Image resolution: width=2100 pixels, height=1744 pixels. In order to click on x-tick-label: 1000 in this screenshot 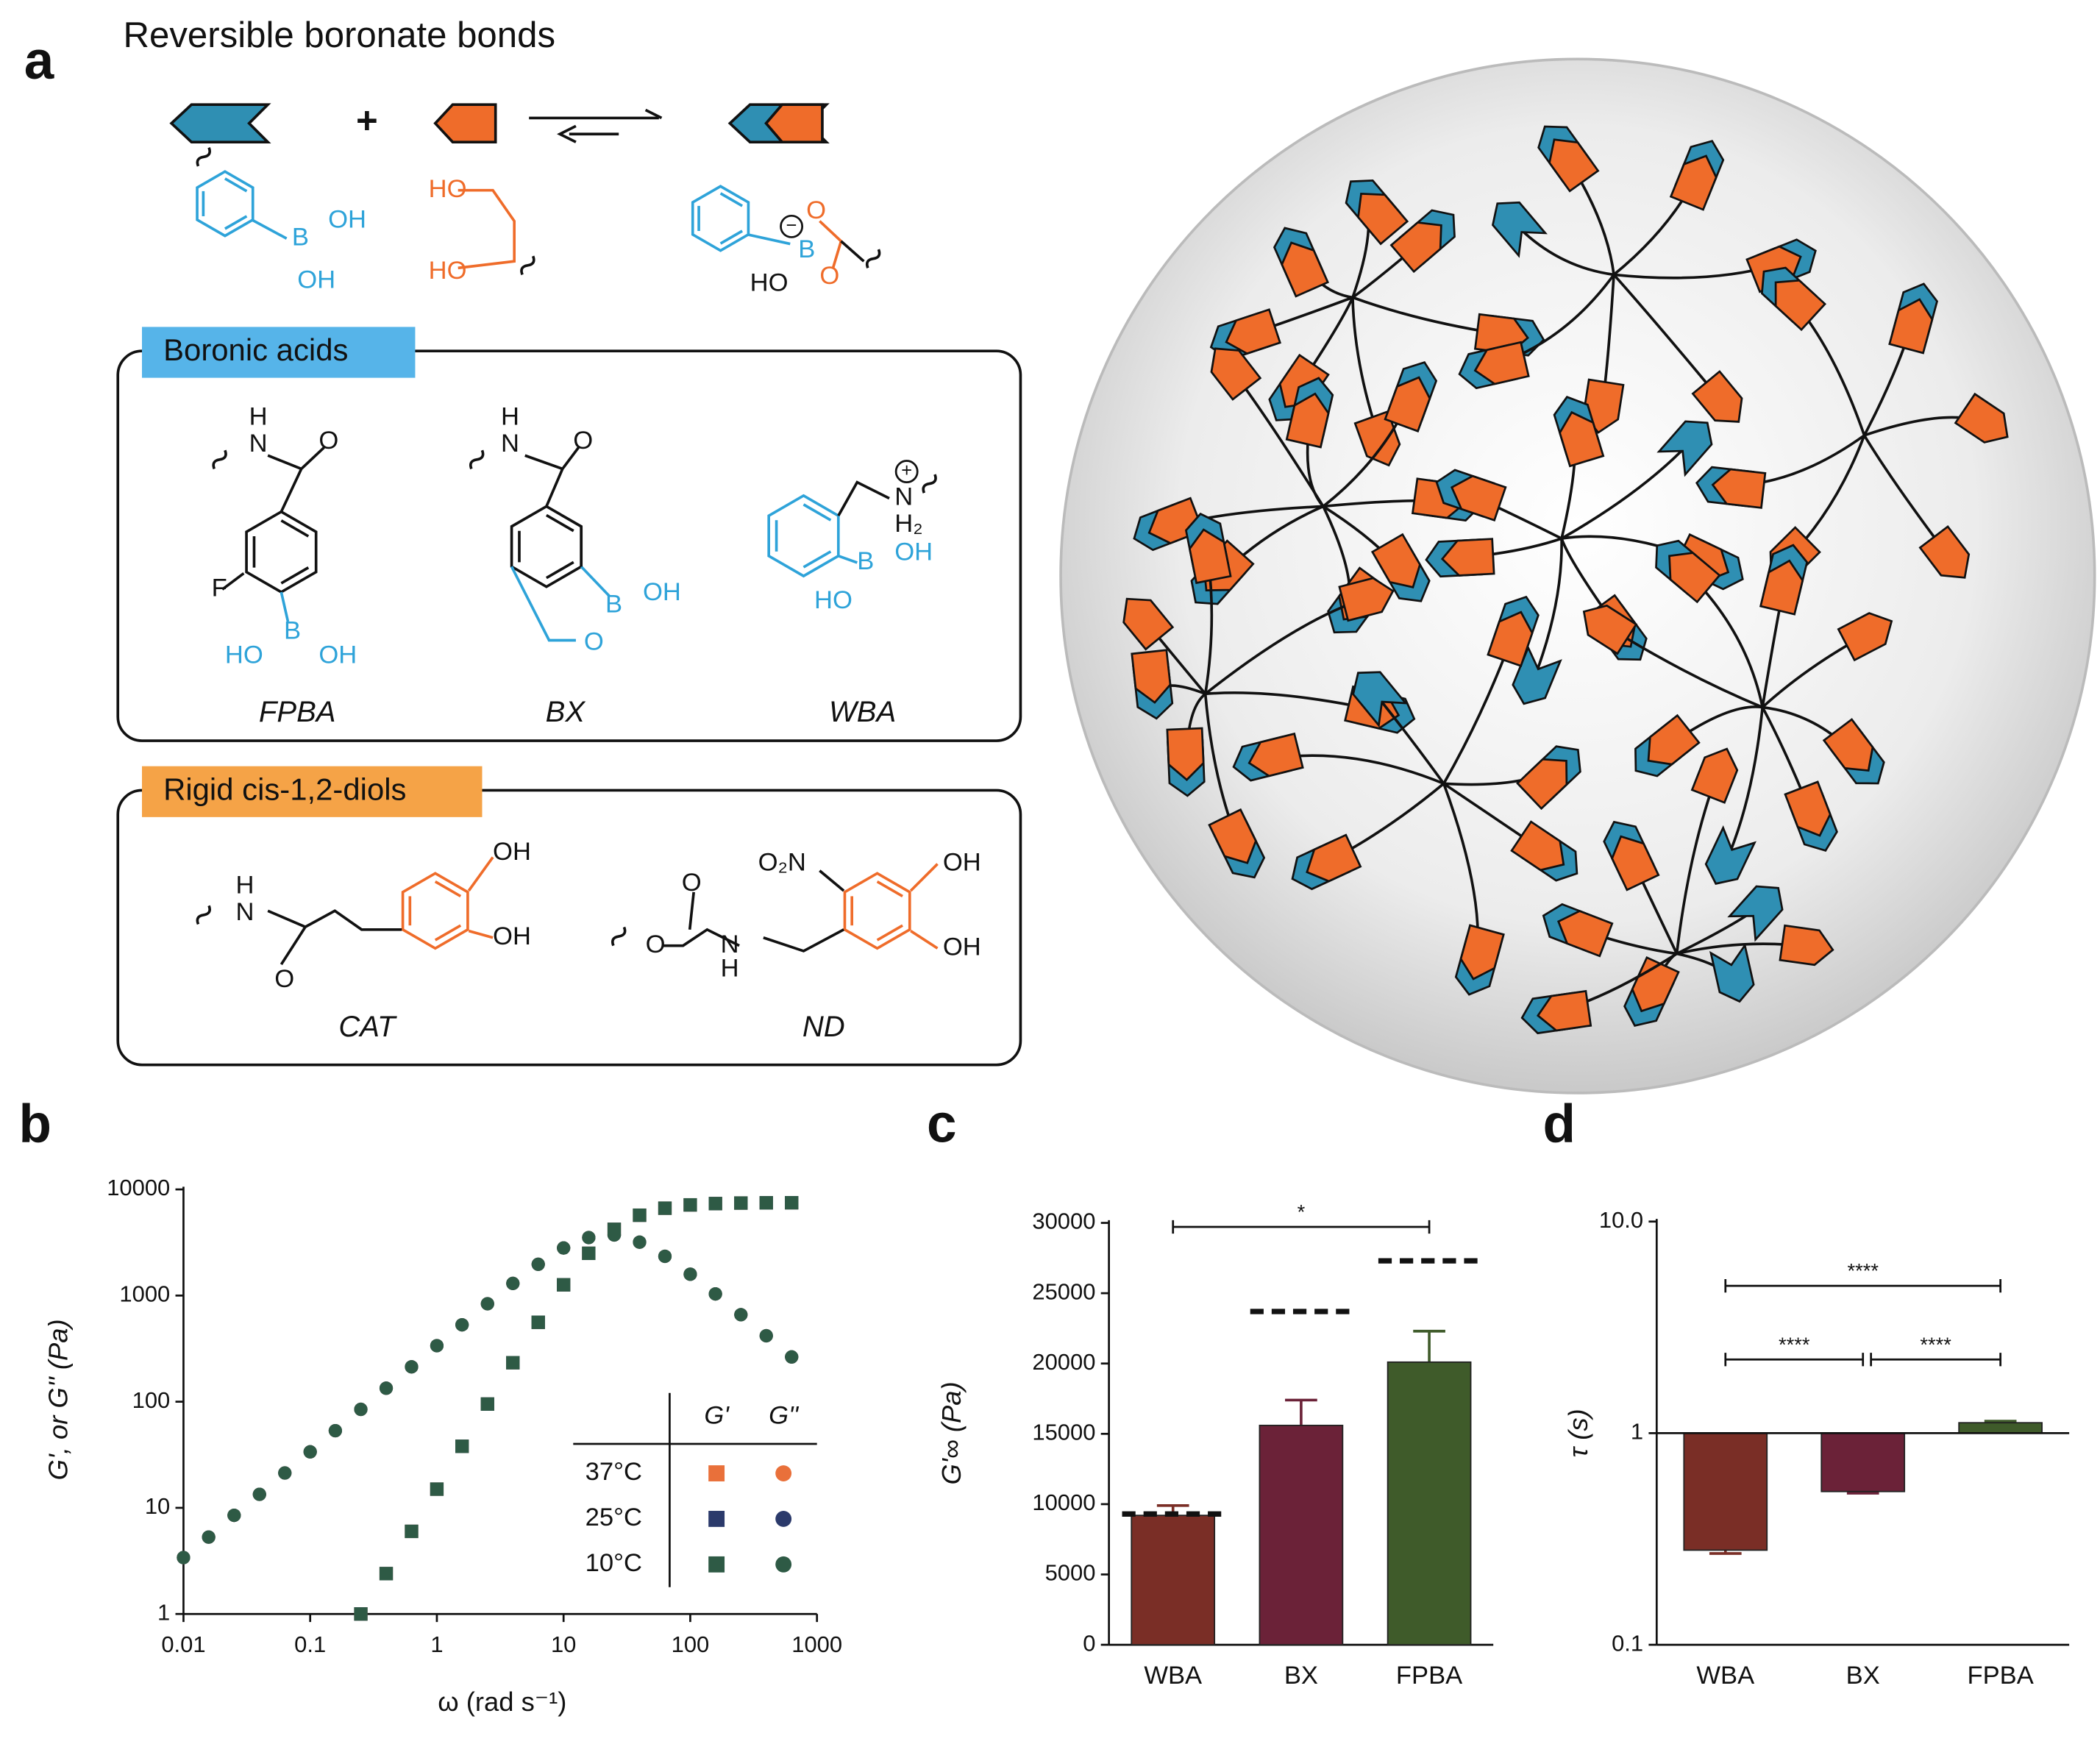, I will do `click(816, 1644)`.